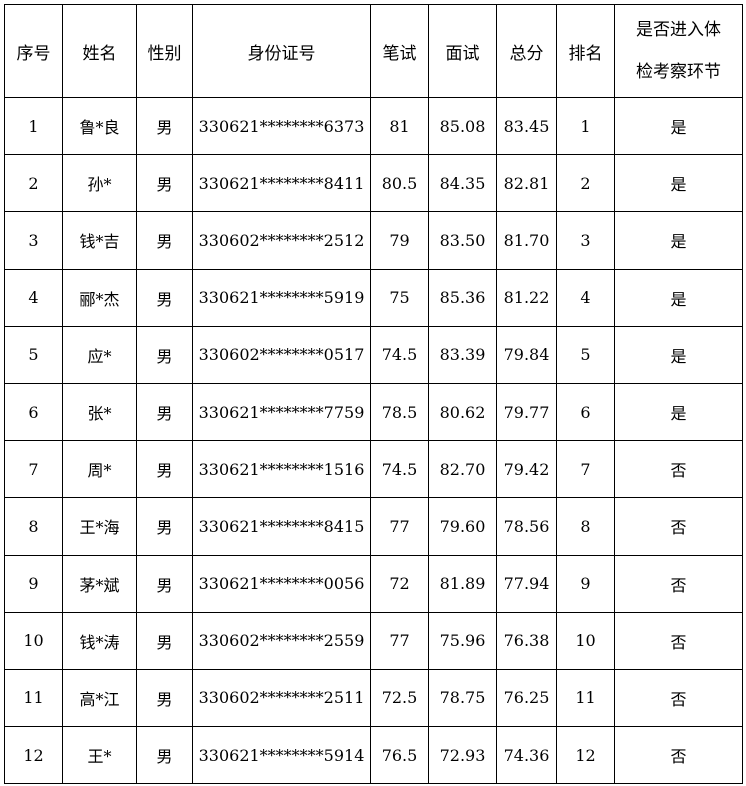 The width and height of the screenshot is (746, 786). I want to click on table-cell: 83.39, so click(462, 354).